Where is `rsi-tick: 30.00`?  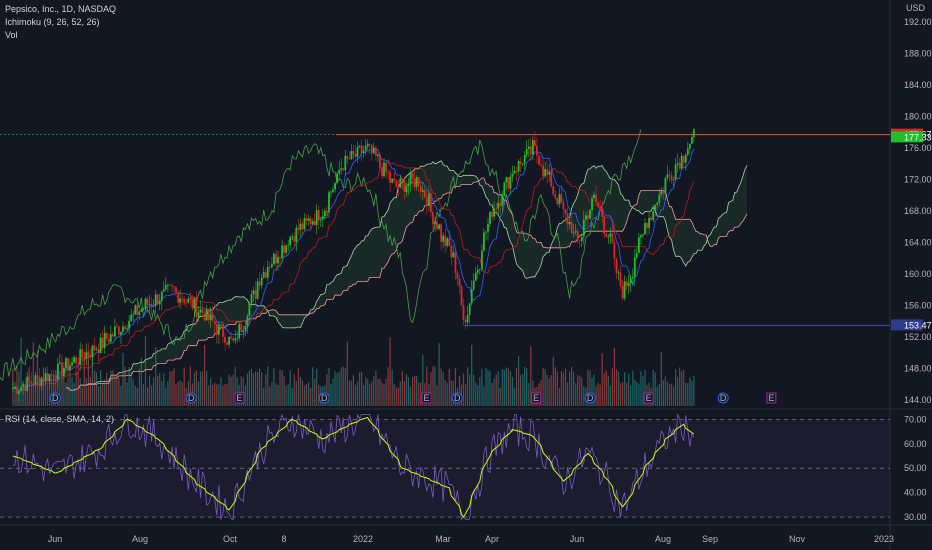 rsi-tick: 30.00 is located at coordinates (915, 517).